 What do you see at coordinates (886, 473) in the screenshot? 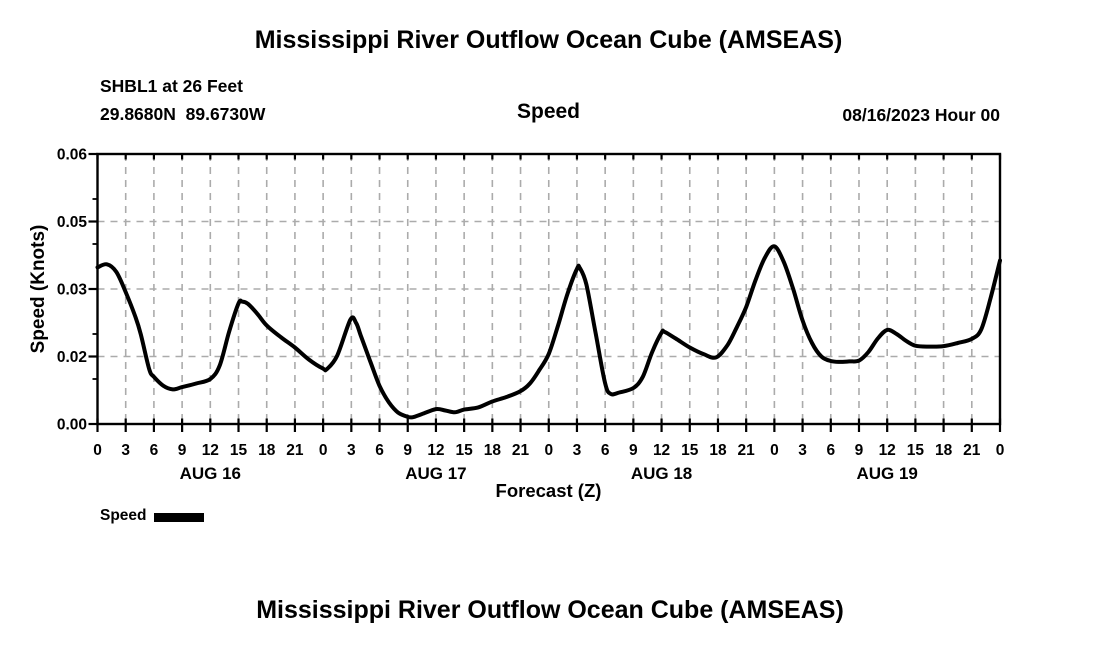
I see `svg-text: AUG 19` at bounding box center [886, 473].